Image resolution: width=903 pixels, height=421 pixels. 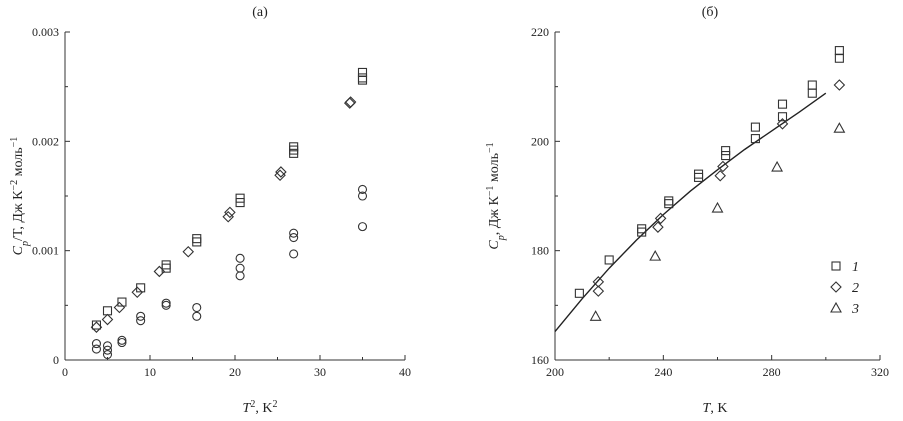 I want to click on series-circle, so click(x=229, y=272).